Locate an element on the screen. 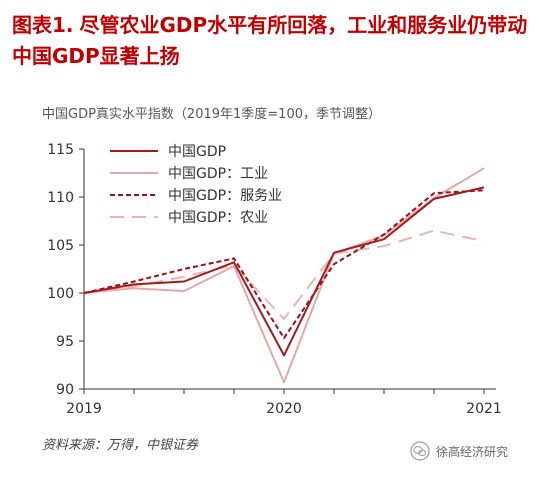 Image resolution: width=539 pixels, height=484 pixels. watermark-text: 徐高经济研究 is located at coordinates (472, 451).